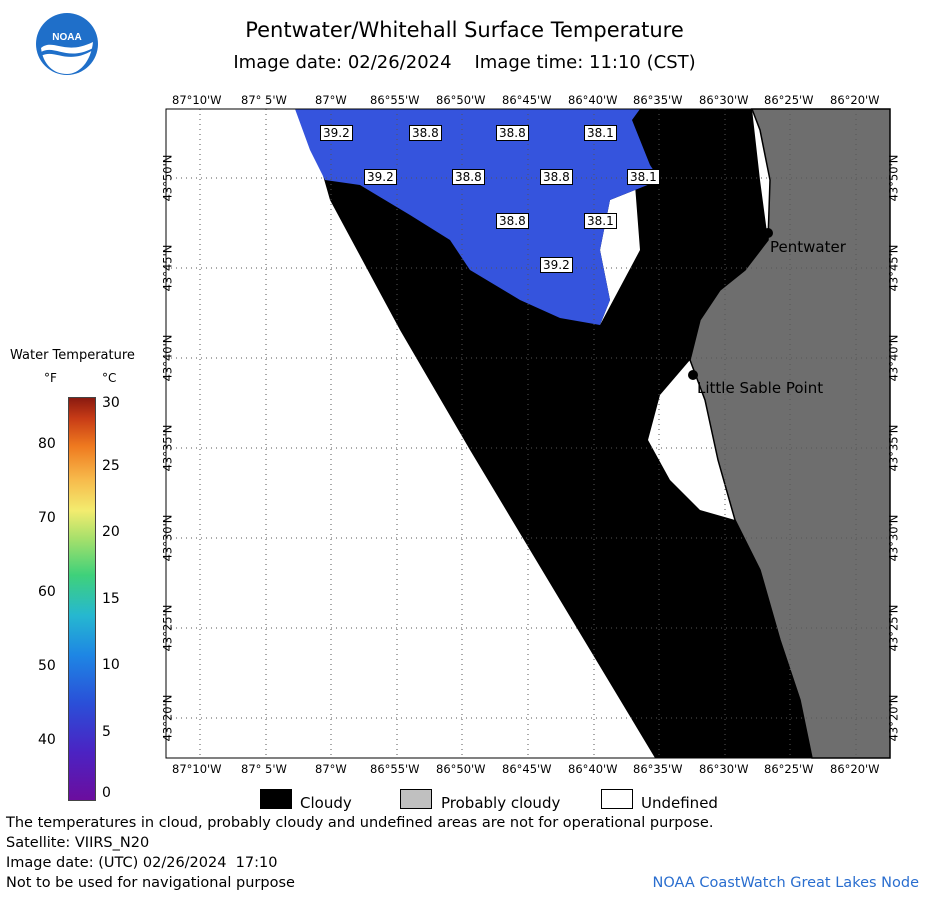 The image size is (929, 899). What do you see at coordinates (789, 769) in the screenshot?
I see `lon-label-bottom: 86°25'W` at bounding box center [789, 769].